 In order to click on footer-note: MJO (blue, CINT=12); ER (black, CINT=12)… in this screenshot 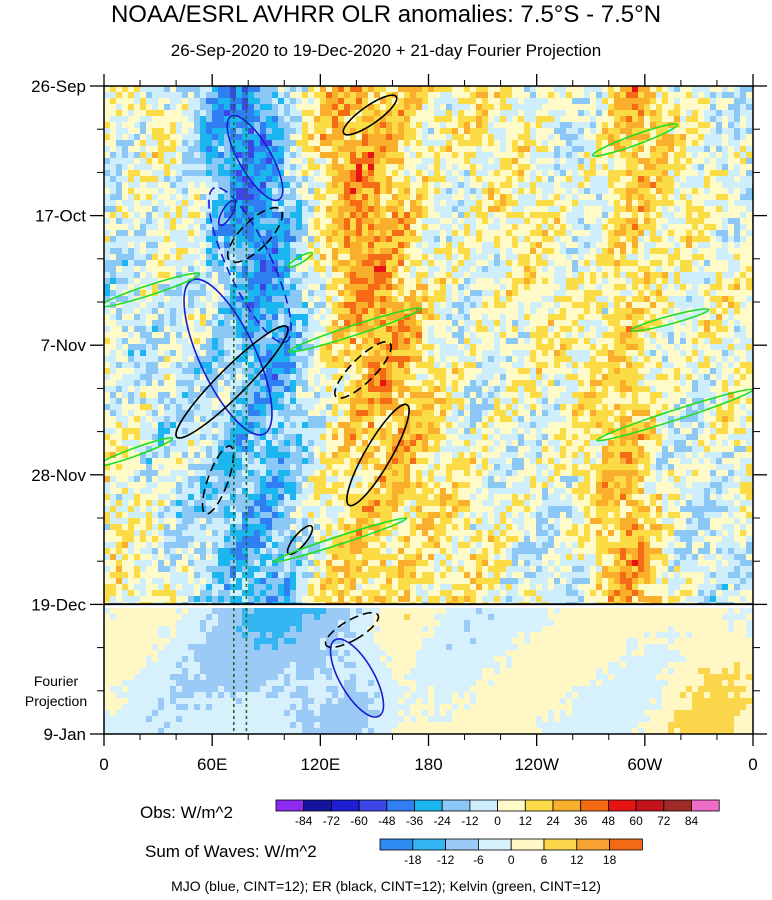, I will do `click(386, 886)`.